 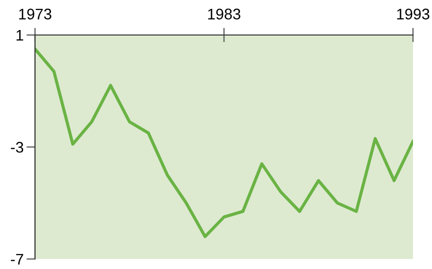 What do you see at coordinates (17, 259) in the screenshot?
I see `y-tick-label: -7` at bounding box center [17, 259].